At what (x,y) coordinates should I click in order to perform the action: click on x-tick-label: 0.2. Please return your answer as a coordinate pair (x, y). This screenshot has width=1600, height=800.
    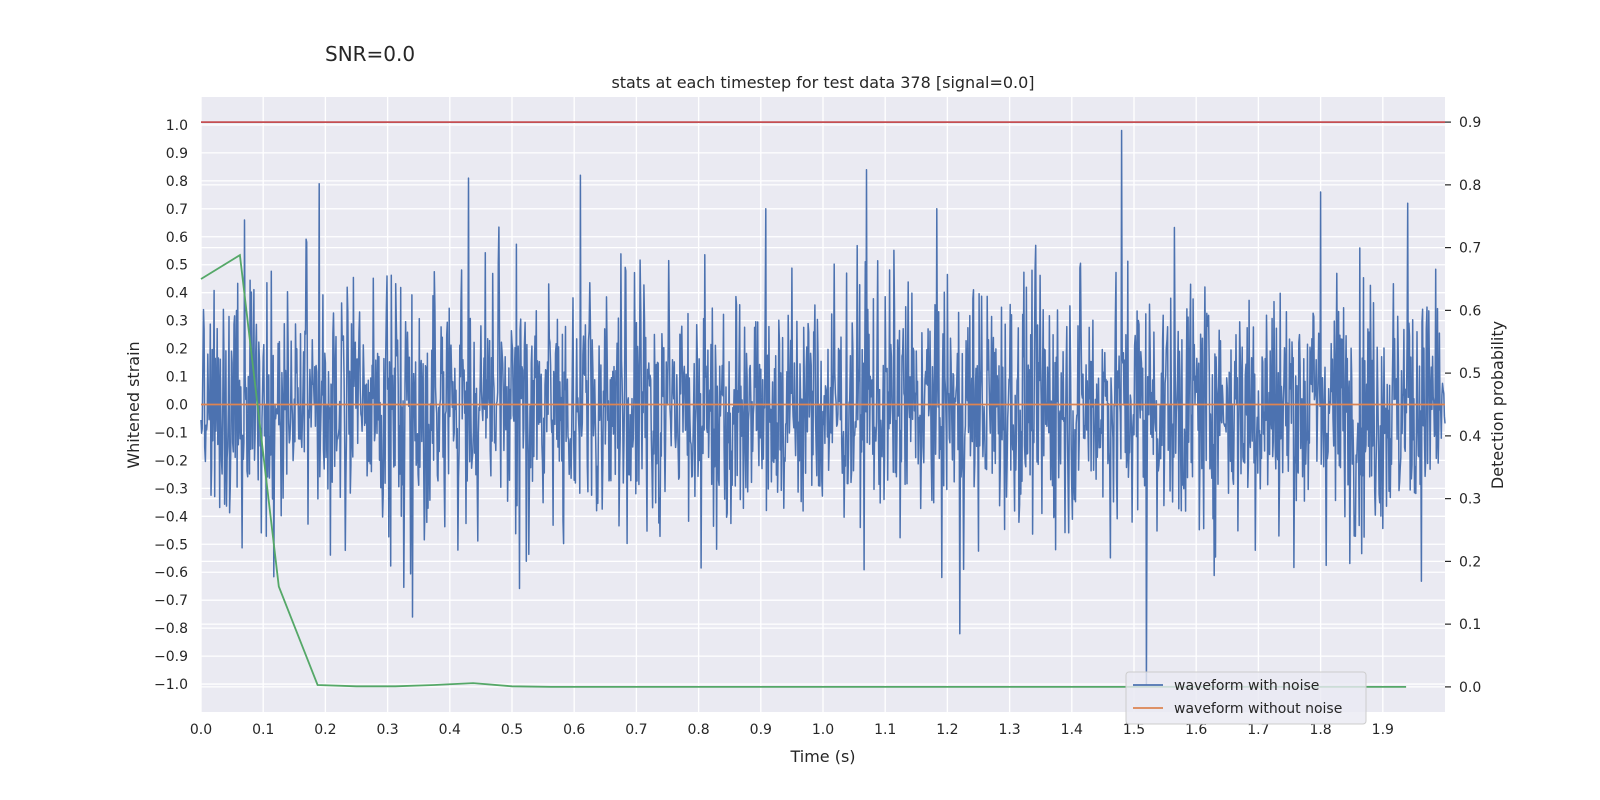
    Looking at the image, I should click on (325, 730).